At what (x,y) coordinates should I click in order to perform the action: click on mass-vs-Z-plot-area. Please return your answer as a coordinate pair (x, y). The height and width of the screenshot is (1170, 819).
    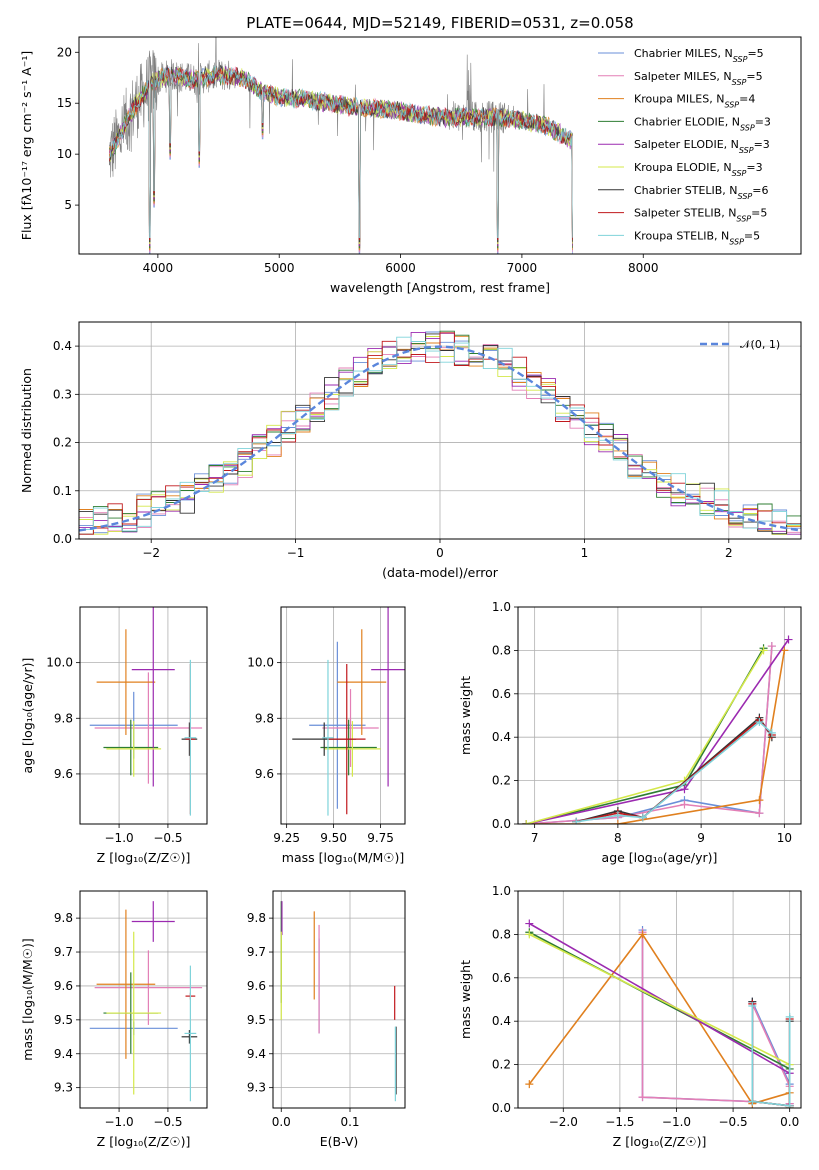
    Looking at the image, I should click on (146, 1001).